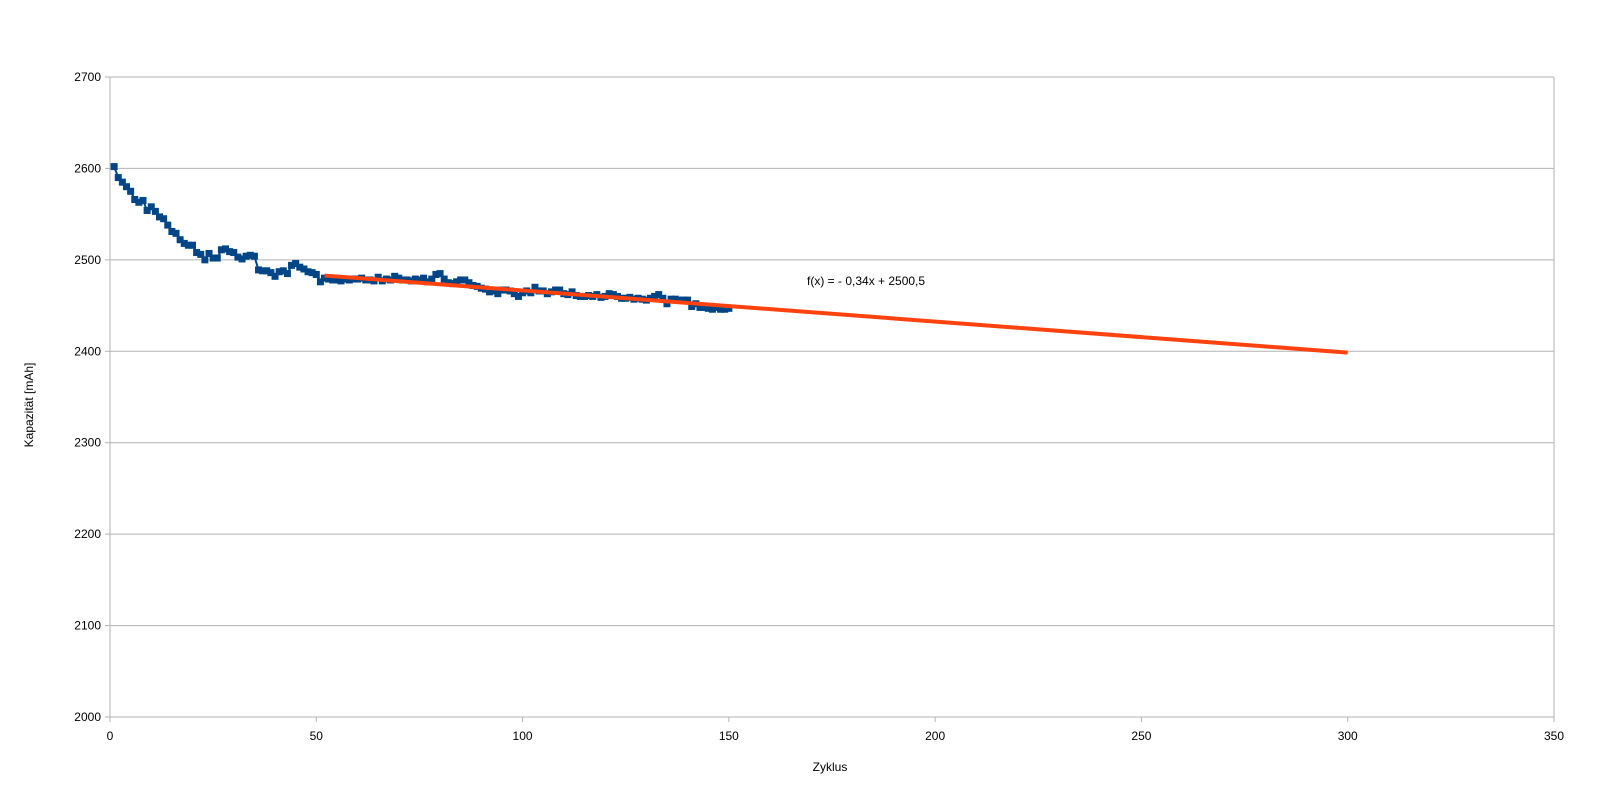 The width and height of the screenshot is (1618, 790). What do you see at coordinates (87, 626) in the screenshot?
I see `y-tick-label: 2100` at bounding box center [87, 626].